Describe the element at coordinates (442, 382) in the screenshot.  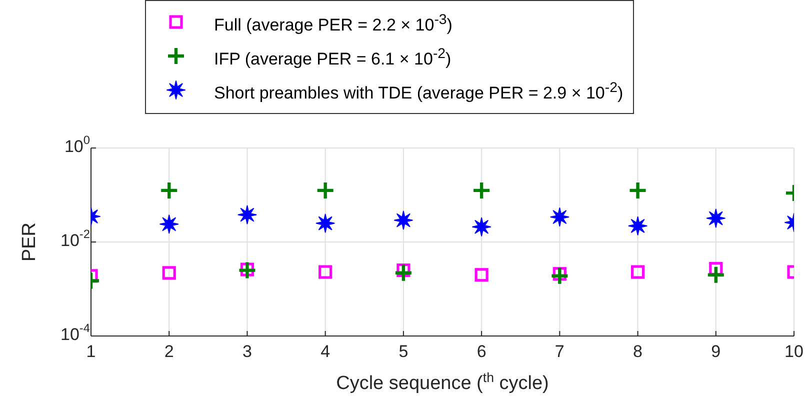
I see `x-axis-title: Cycle sequence ($^{th}$ cycle)` at that location.